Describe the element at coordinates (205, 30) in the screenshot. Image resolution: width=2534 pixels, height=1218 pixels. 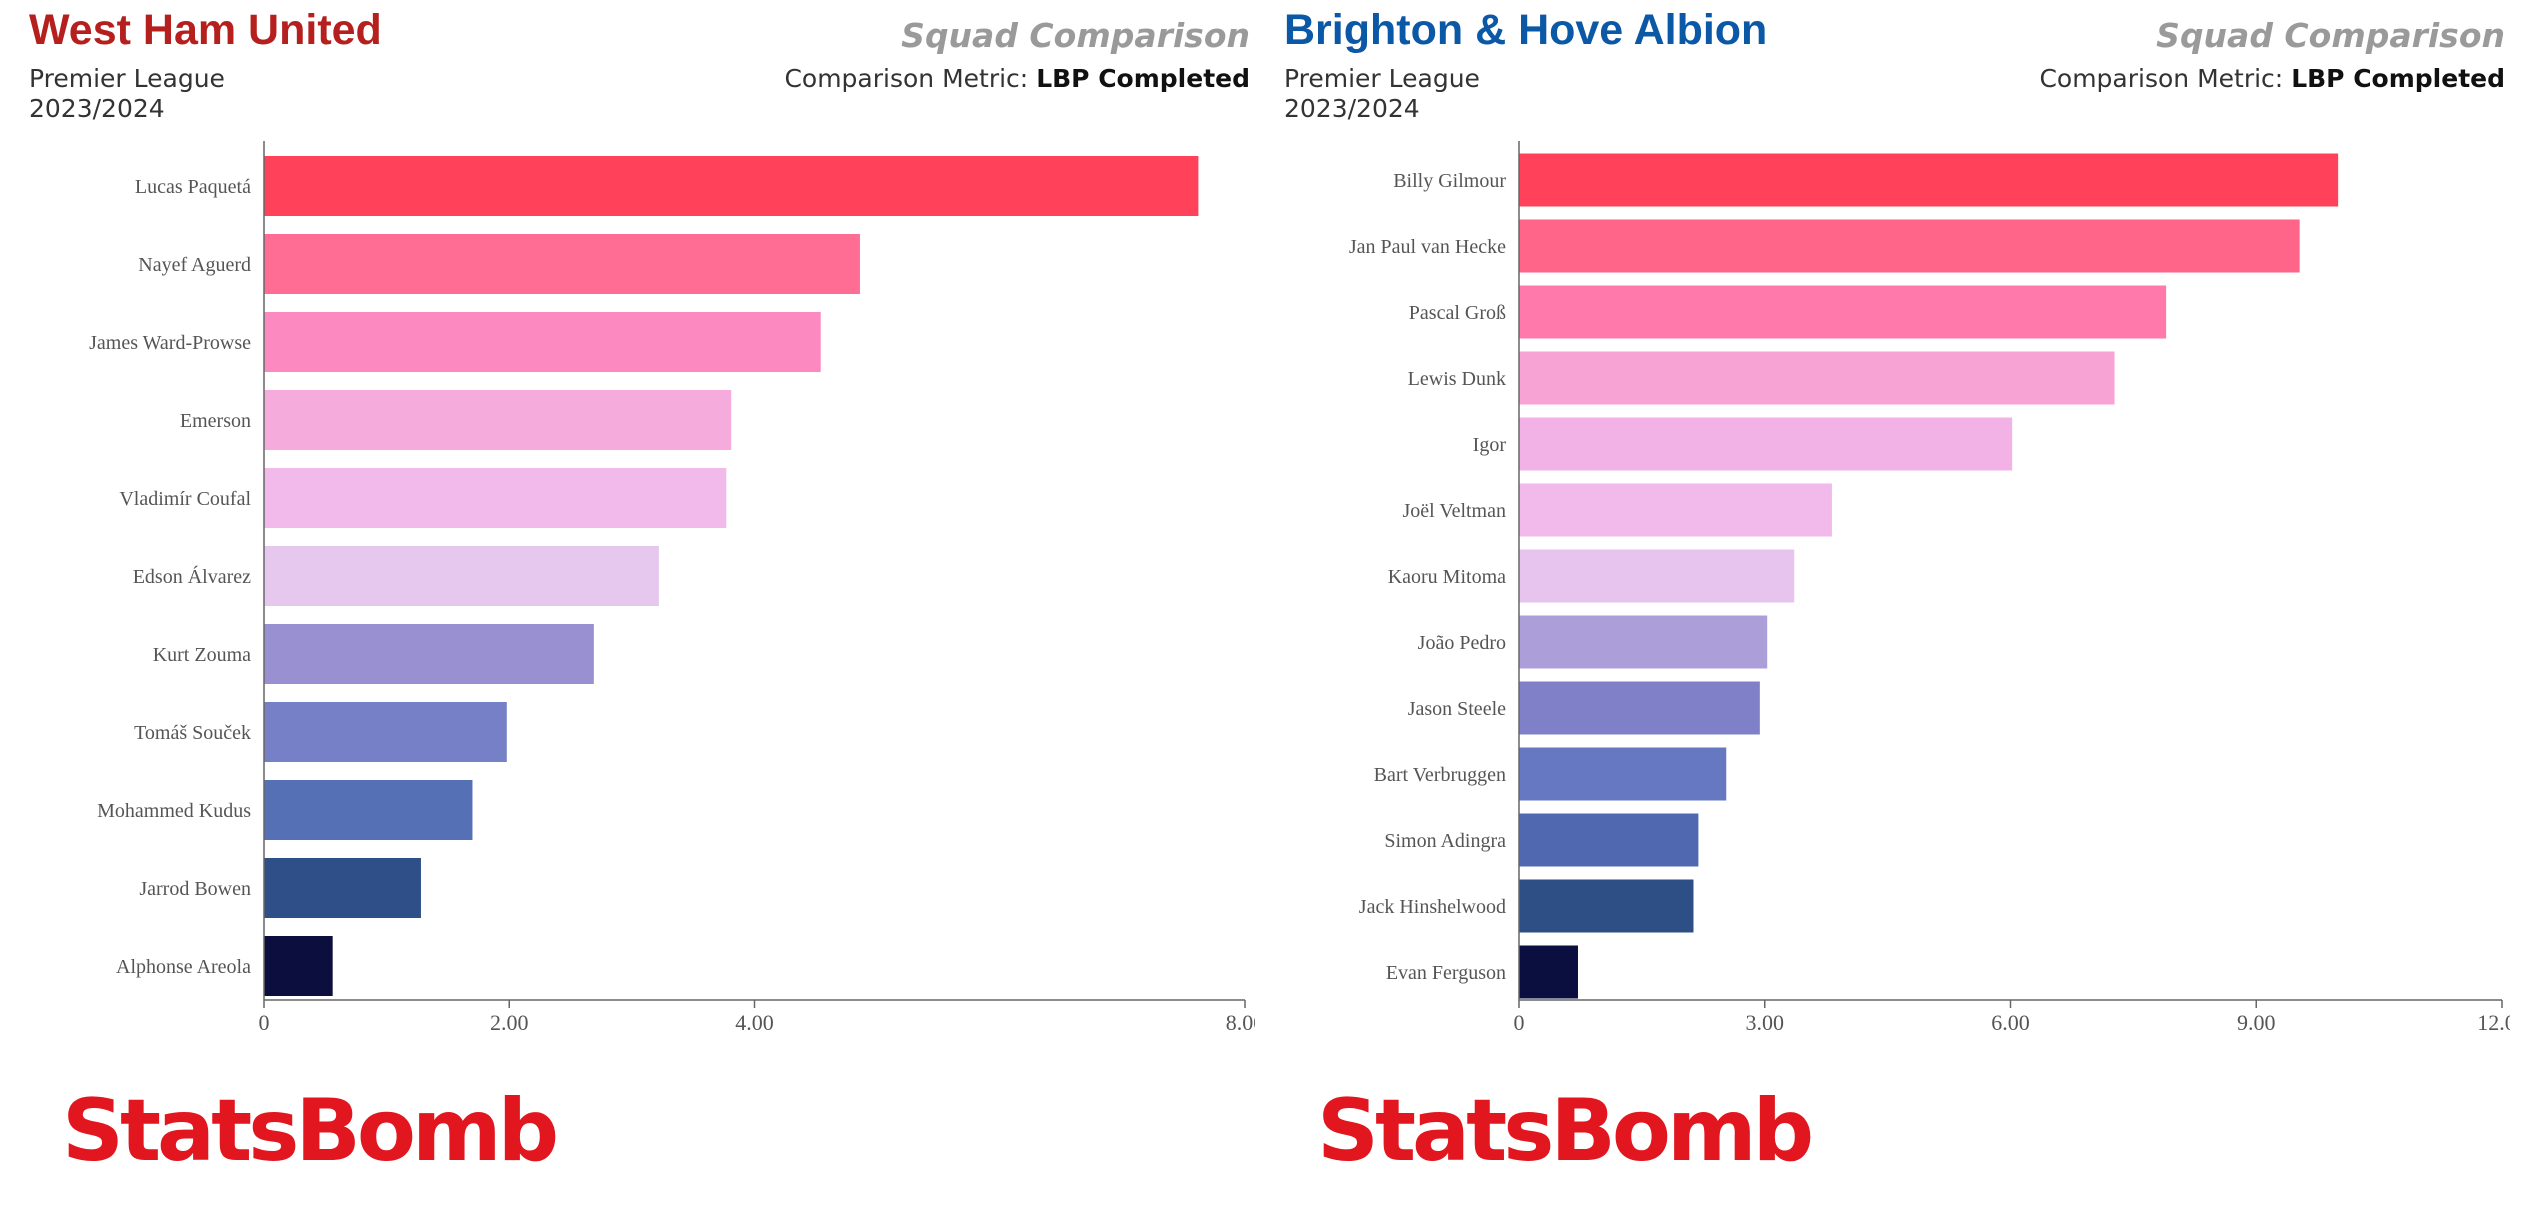
I see `team-name: West Ham United` at that location.